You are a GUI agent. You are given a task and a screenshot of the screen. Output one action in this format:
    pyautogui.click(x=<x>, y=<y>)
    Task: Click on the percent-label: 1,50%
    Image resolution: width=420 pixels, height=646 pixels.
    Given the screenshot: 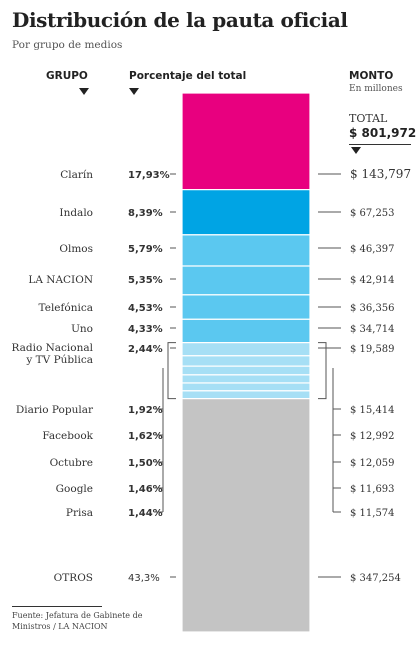 What is the action you would take?
    pyautogui.click(x=145, y=463)
    